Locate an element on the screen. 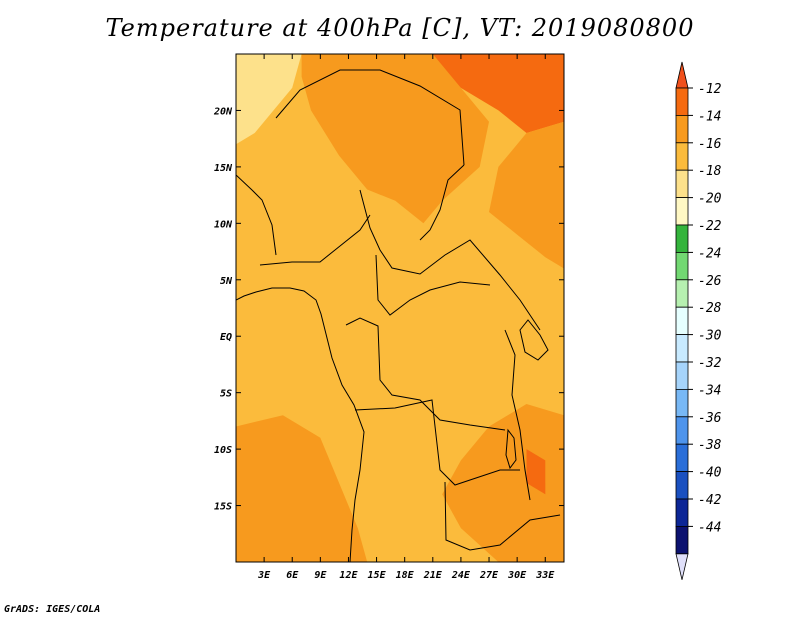 Image resolution: width=800 pixels, height=618 pixels. y-tick-label: 20N is located at coordinates (223, 111).